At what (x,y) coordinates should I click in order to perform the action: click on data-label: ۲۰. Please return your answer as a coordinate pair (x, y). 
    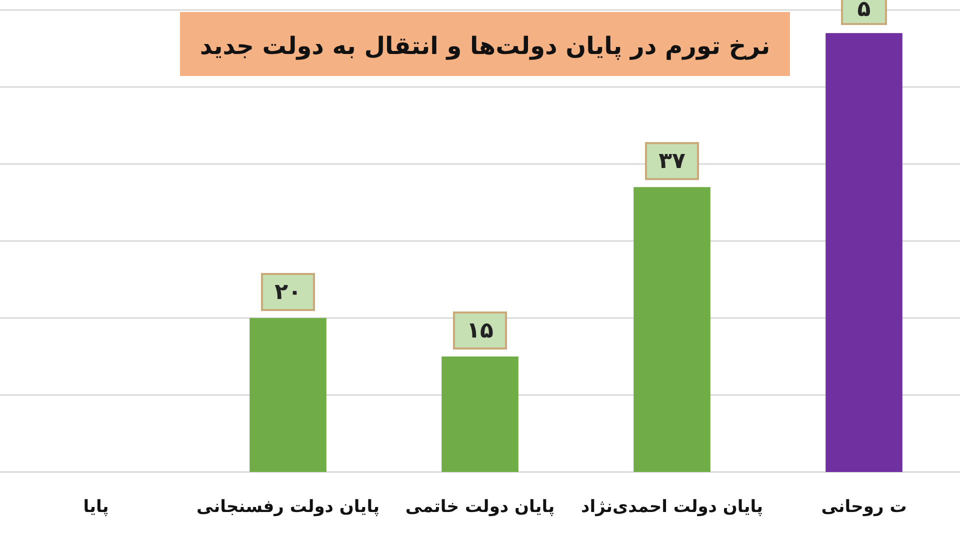
    Looking at the image, I should click on (288, 292).